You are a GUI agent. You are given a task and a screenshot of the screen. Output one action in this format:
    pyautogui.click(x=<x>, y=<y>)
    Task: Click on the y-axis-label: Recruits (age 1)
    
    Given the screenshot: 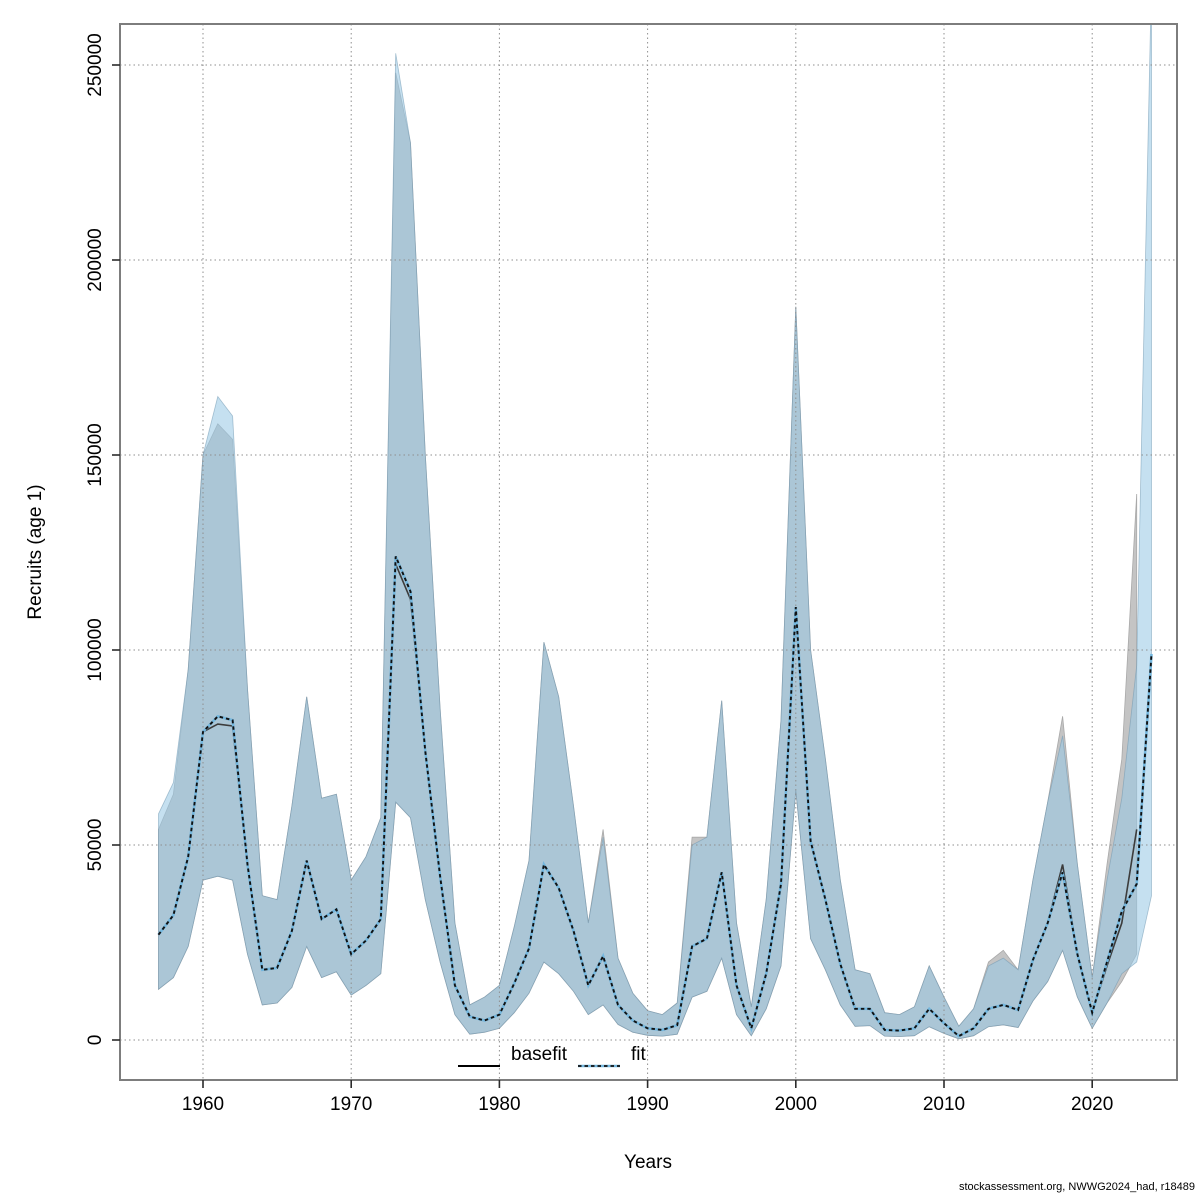 What is the action you would take?
    pyautogui.click(x=35, y=552)
    